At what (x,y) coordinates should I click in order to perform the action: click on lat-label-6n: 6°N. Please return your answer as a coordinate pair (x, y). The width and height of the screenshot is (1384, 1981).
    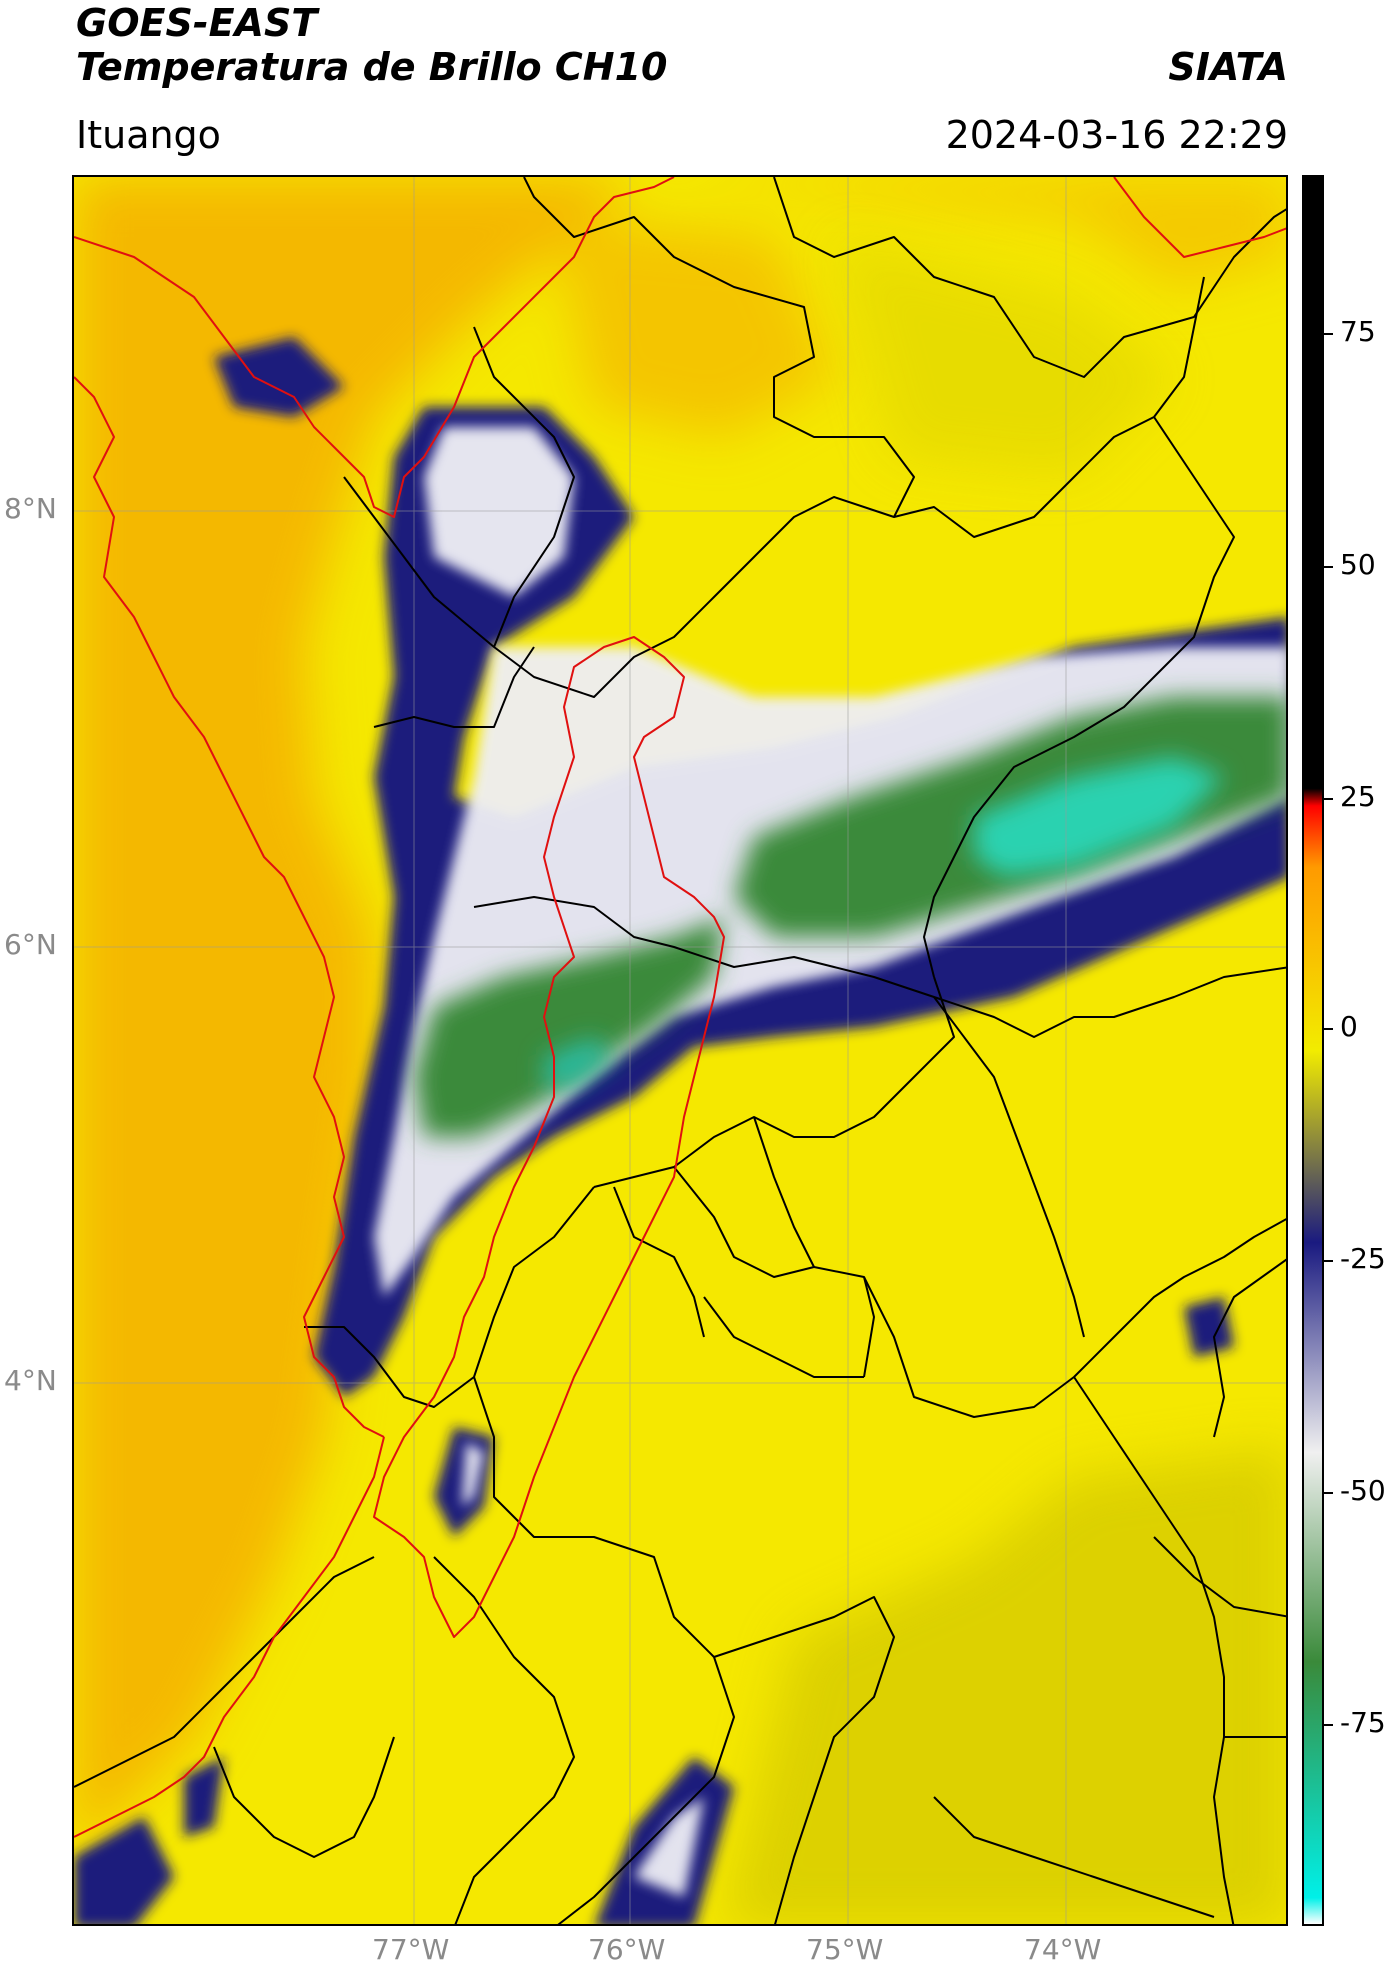
    Looking at the image, I should click on (30, 944).